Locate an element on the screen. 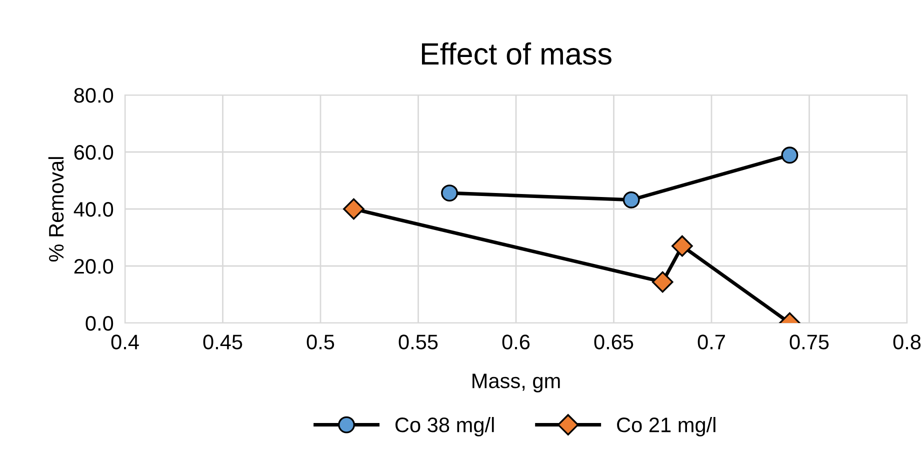  y-tick-label: 0.0 is located at coordinates (100, 323).